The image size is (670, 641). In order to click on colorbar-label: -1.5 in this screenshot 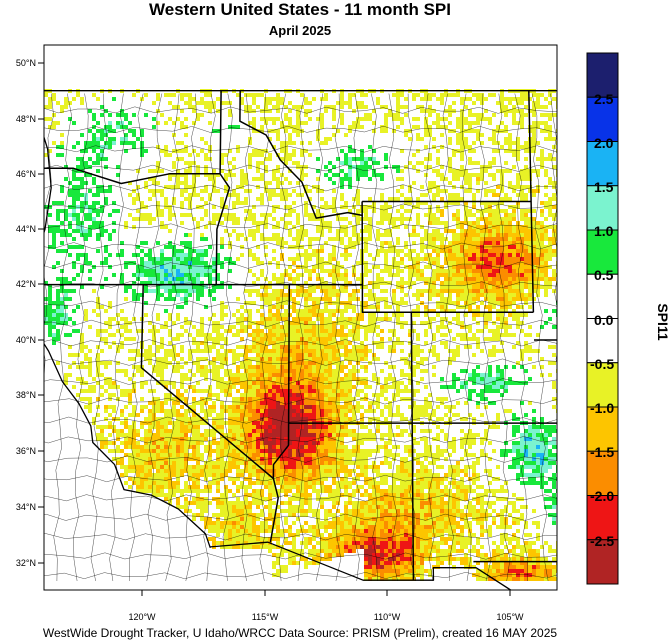, I will do `click(602, 452)`.